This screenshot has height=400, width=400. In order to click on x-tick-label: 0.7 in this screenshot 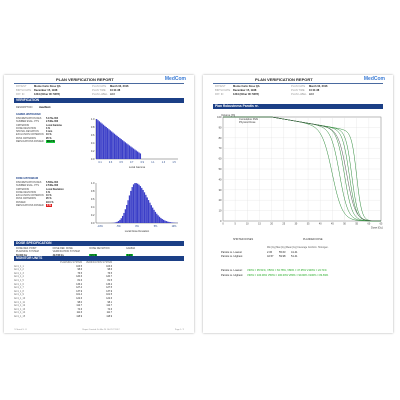, I will do `click(132, 162)`.